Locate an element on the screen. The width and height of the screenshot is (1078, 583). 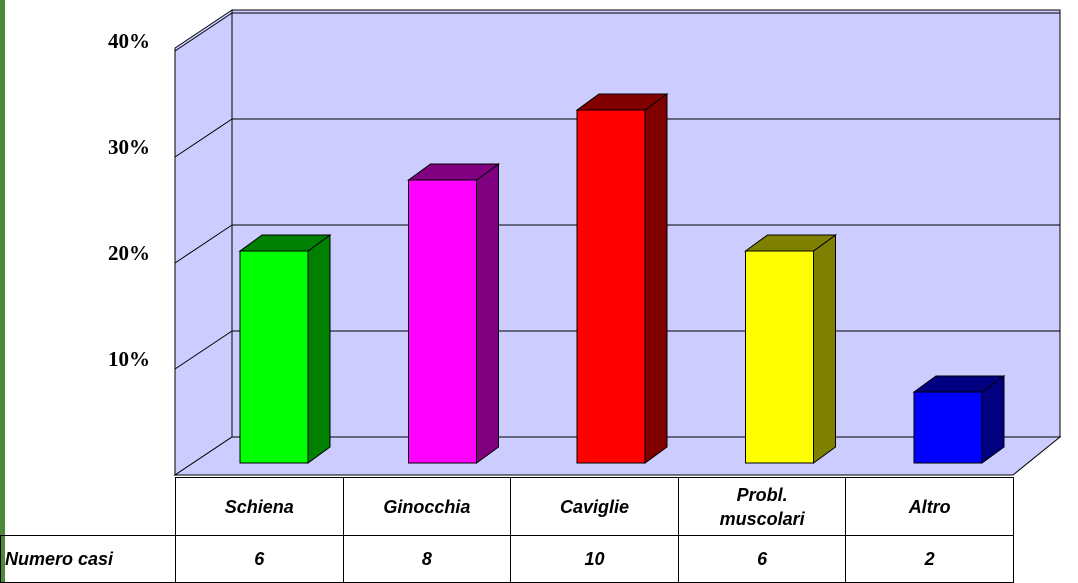
category-cell-text: Schiena is located at coordinates (259, 506).